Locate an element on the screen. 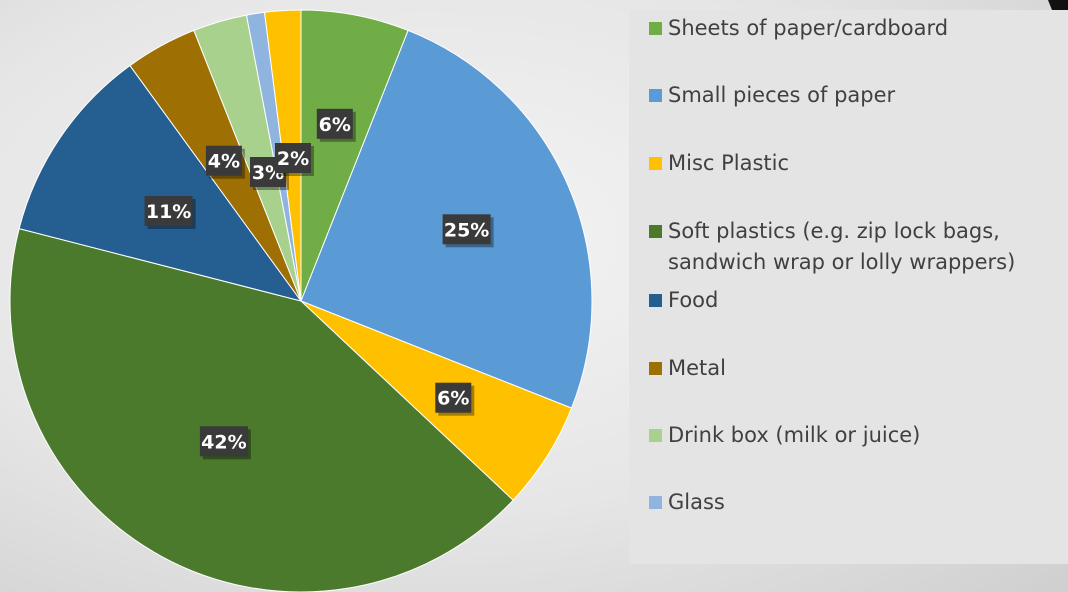 This screenshot has width=1068, height=592. data-label: 2% is located at coordinates (294, 159).